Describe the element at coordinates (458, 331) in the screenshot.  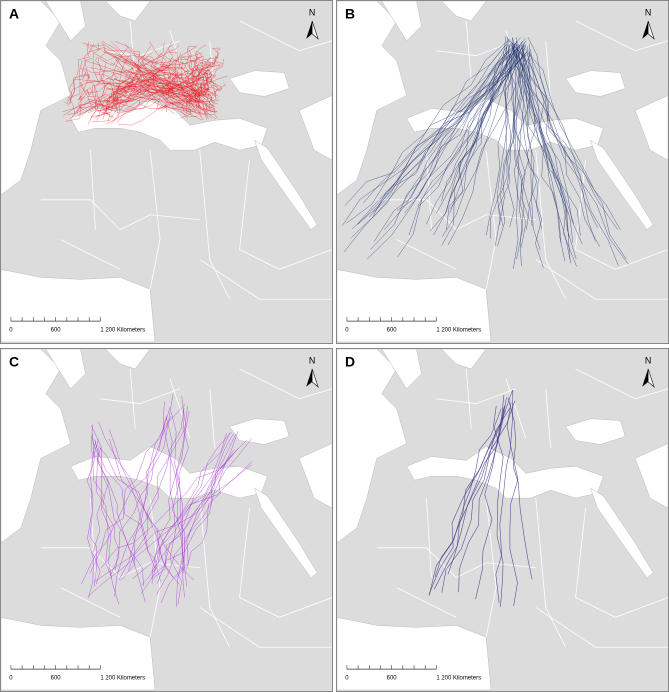
I see `scale-label: 1 200 Kilometers` at that location.